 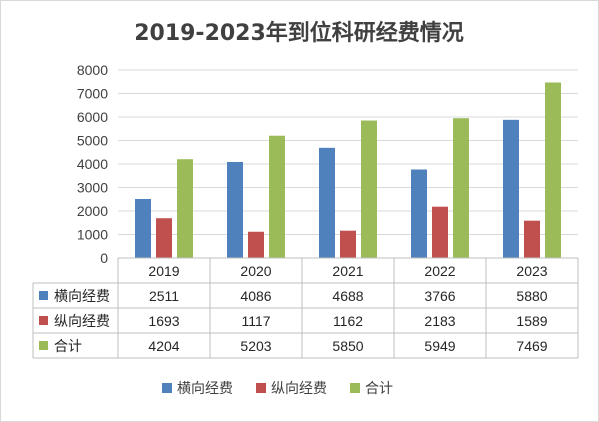 What do you see at coordinates (511, 188) in the screenshot?
I see `bar-横向经费-2023` at bounding box center [511, 188].